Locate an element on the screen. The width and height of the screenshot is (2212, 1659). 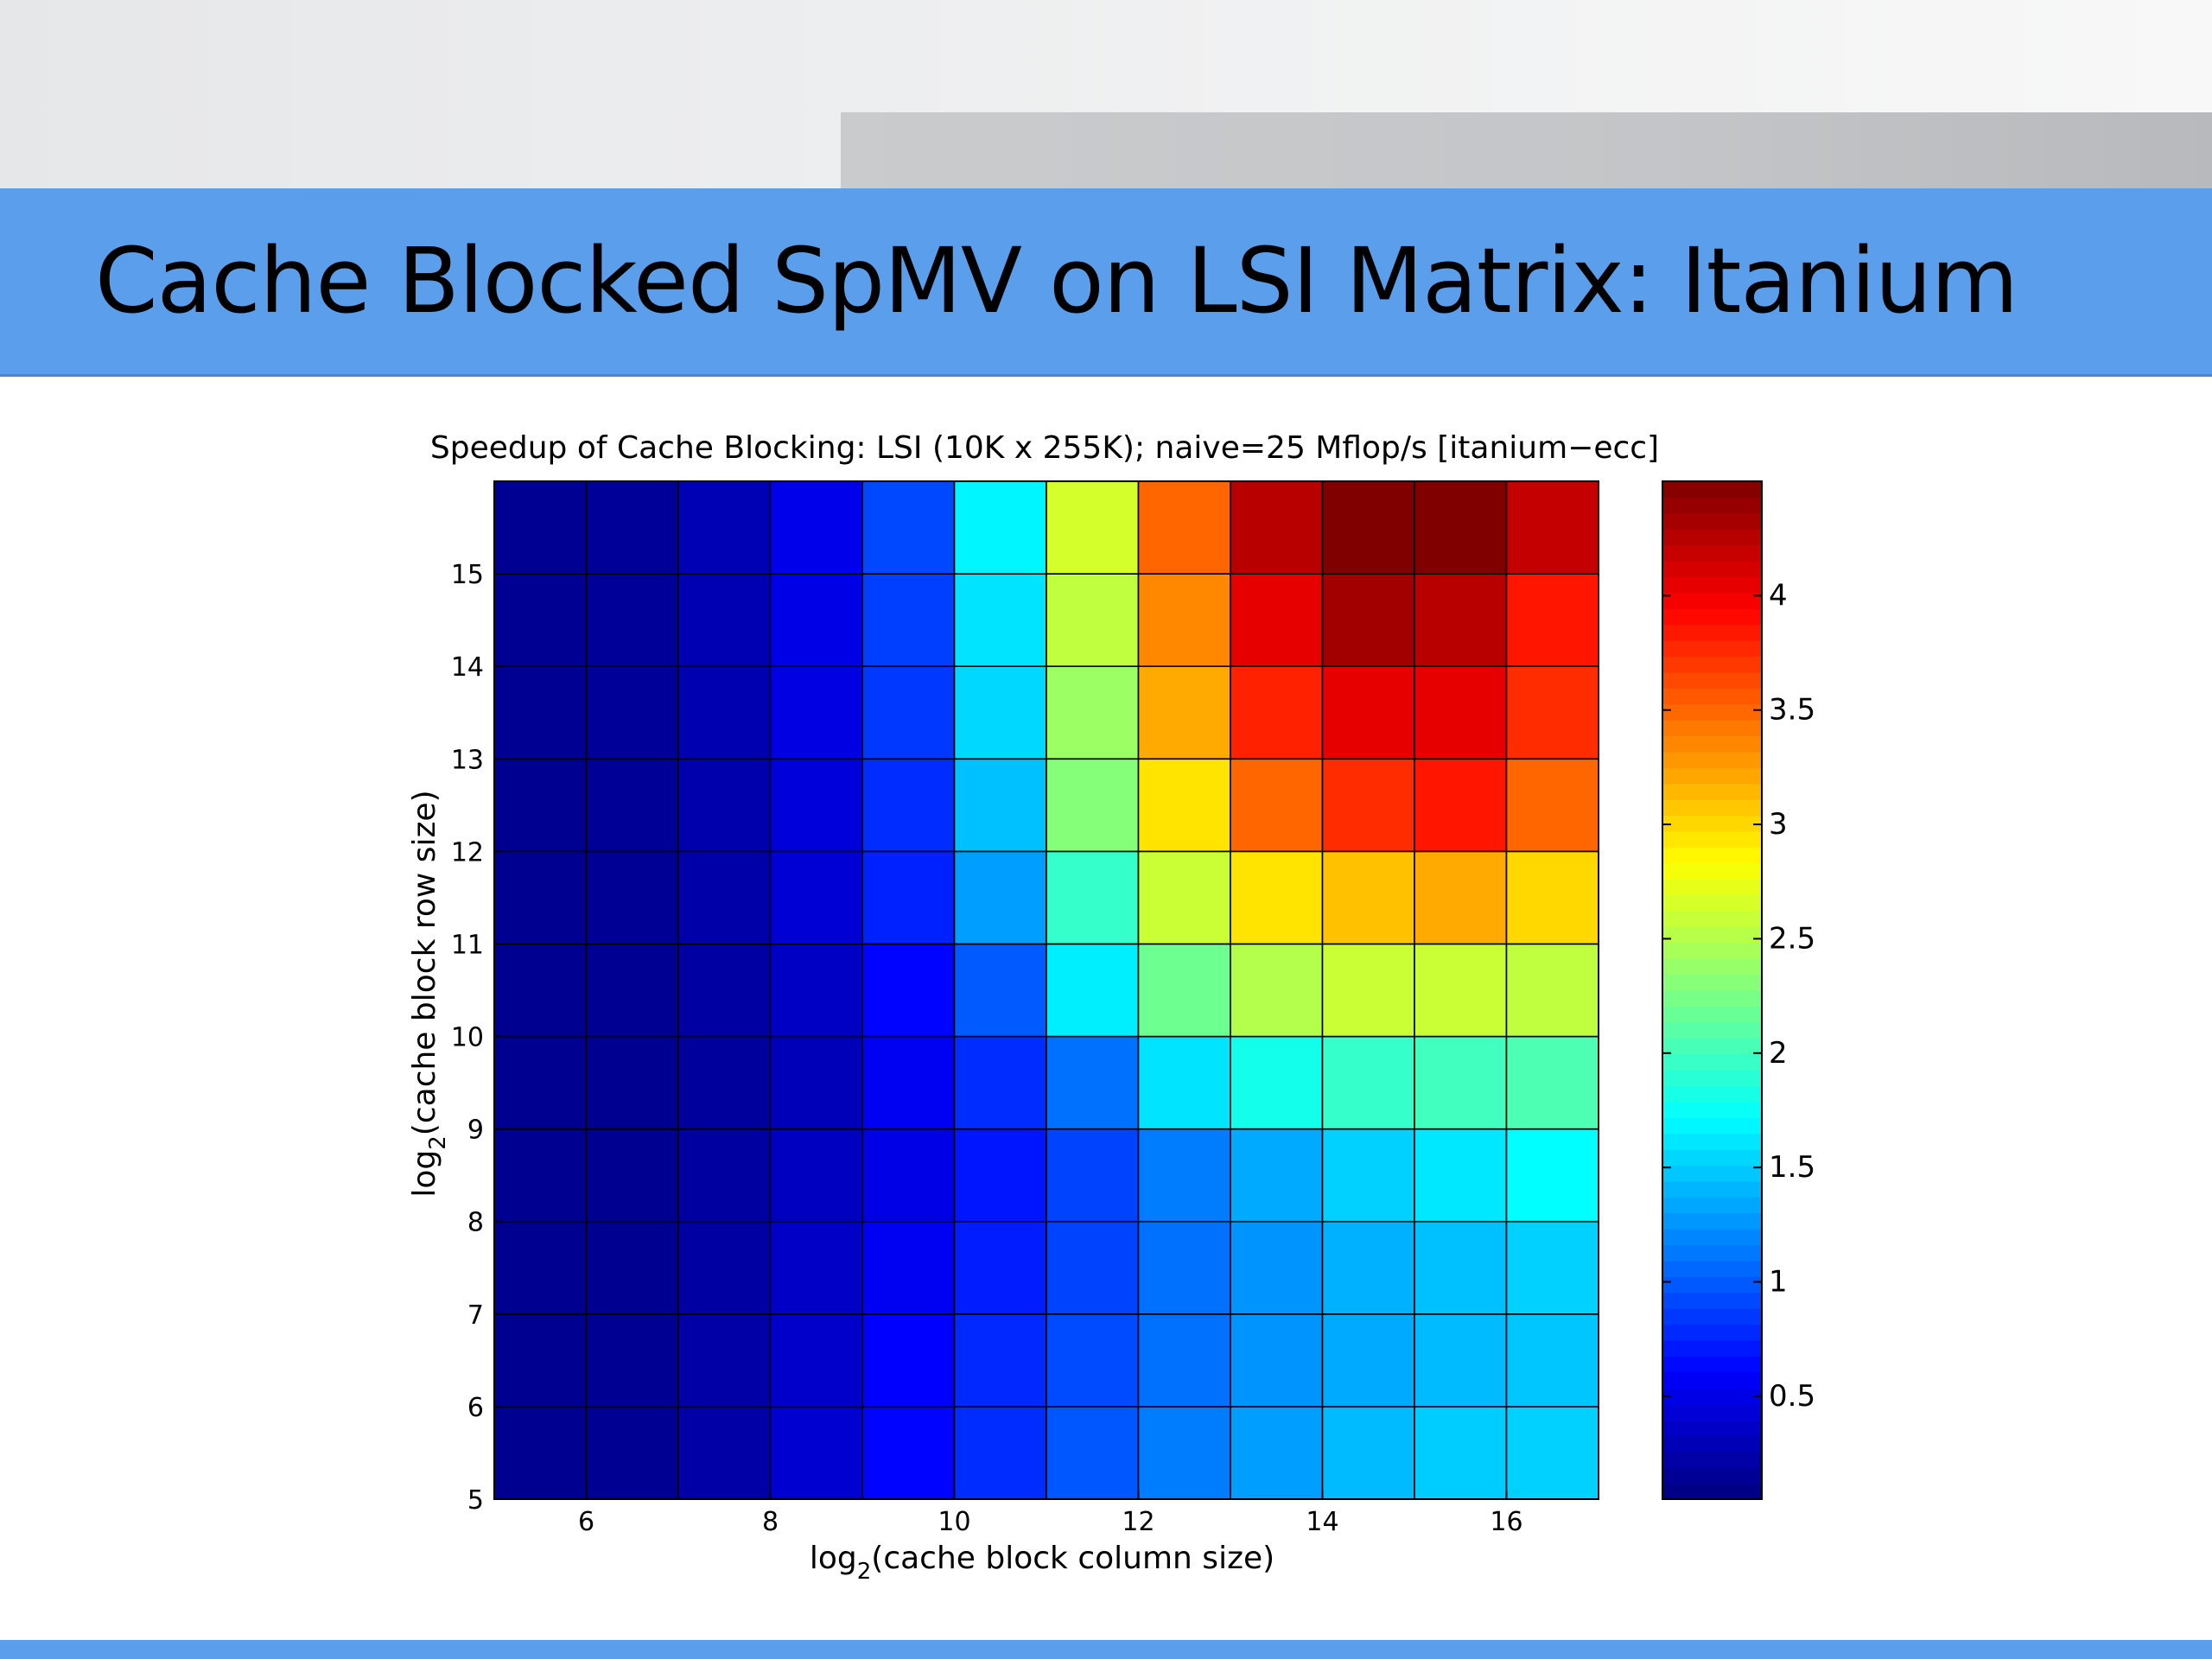
colorbar-frame is located at coordinates (1712, 990).